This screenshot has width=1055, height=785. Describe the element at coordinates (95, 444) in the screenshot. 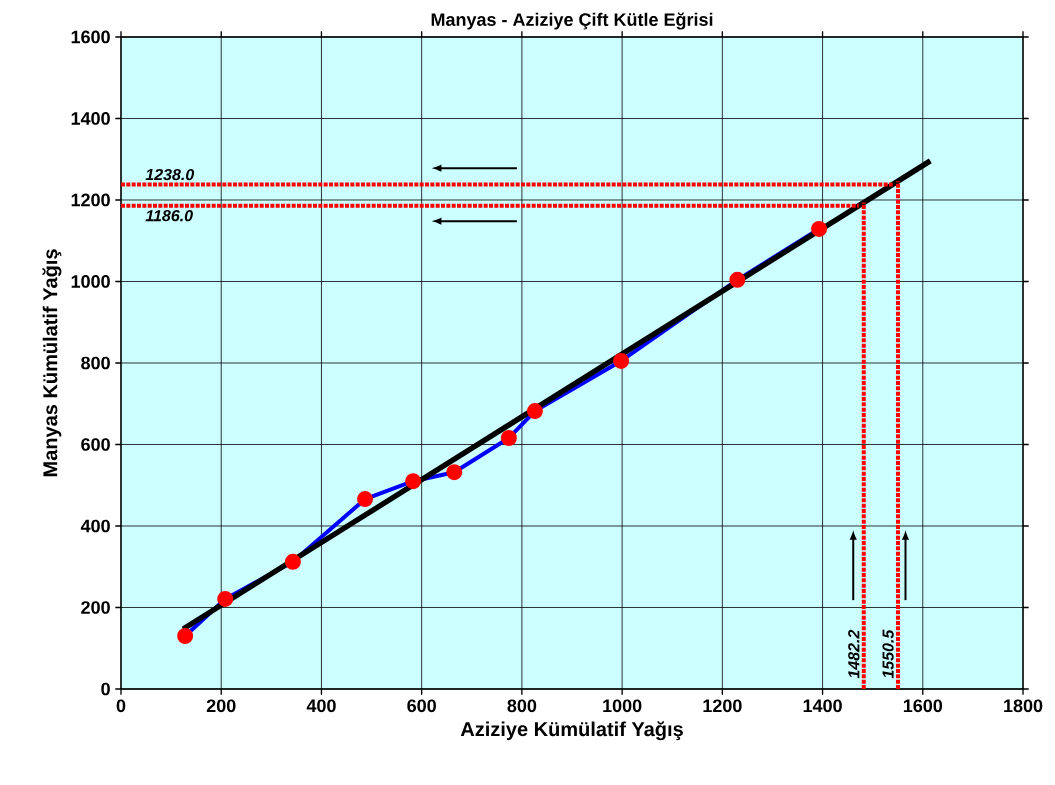

I see `y-tick-label: 600` at that location.